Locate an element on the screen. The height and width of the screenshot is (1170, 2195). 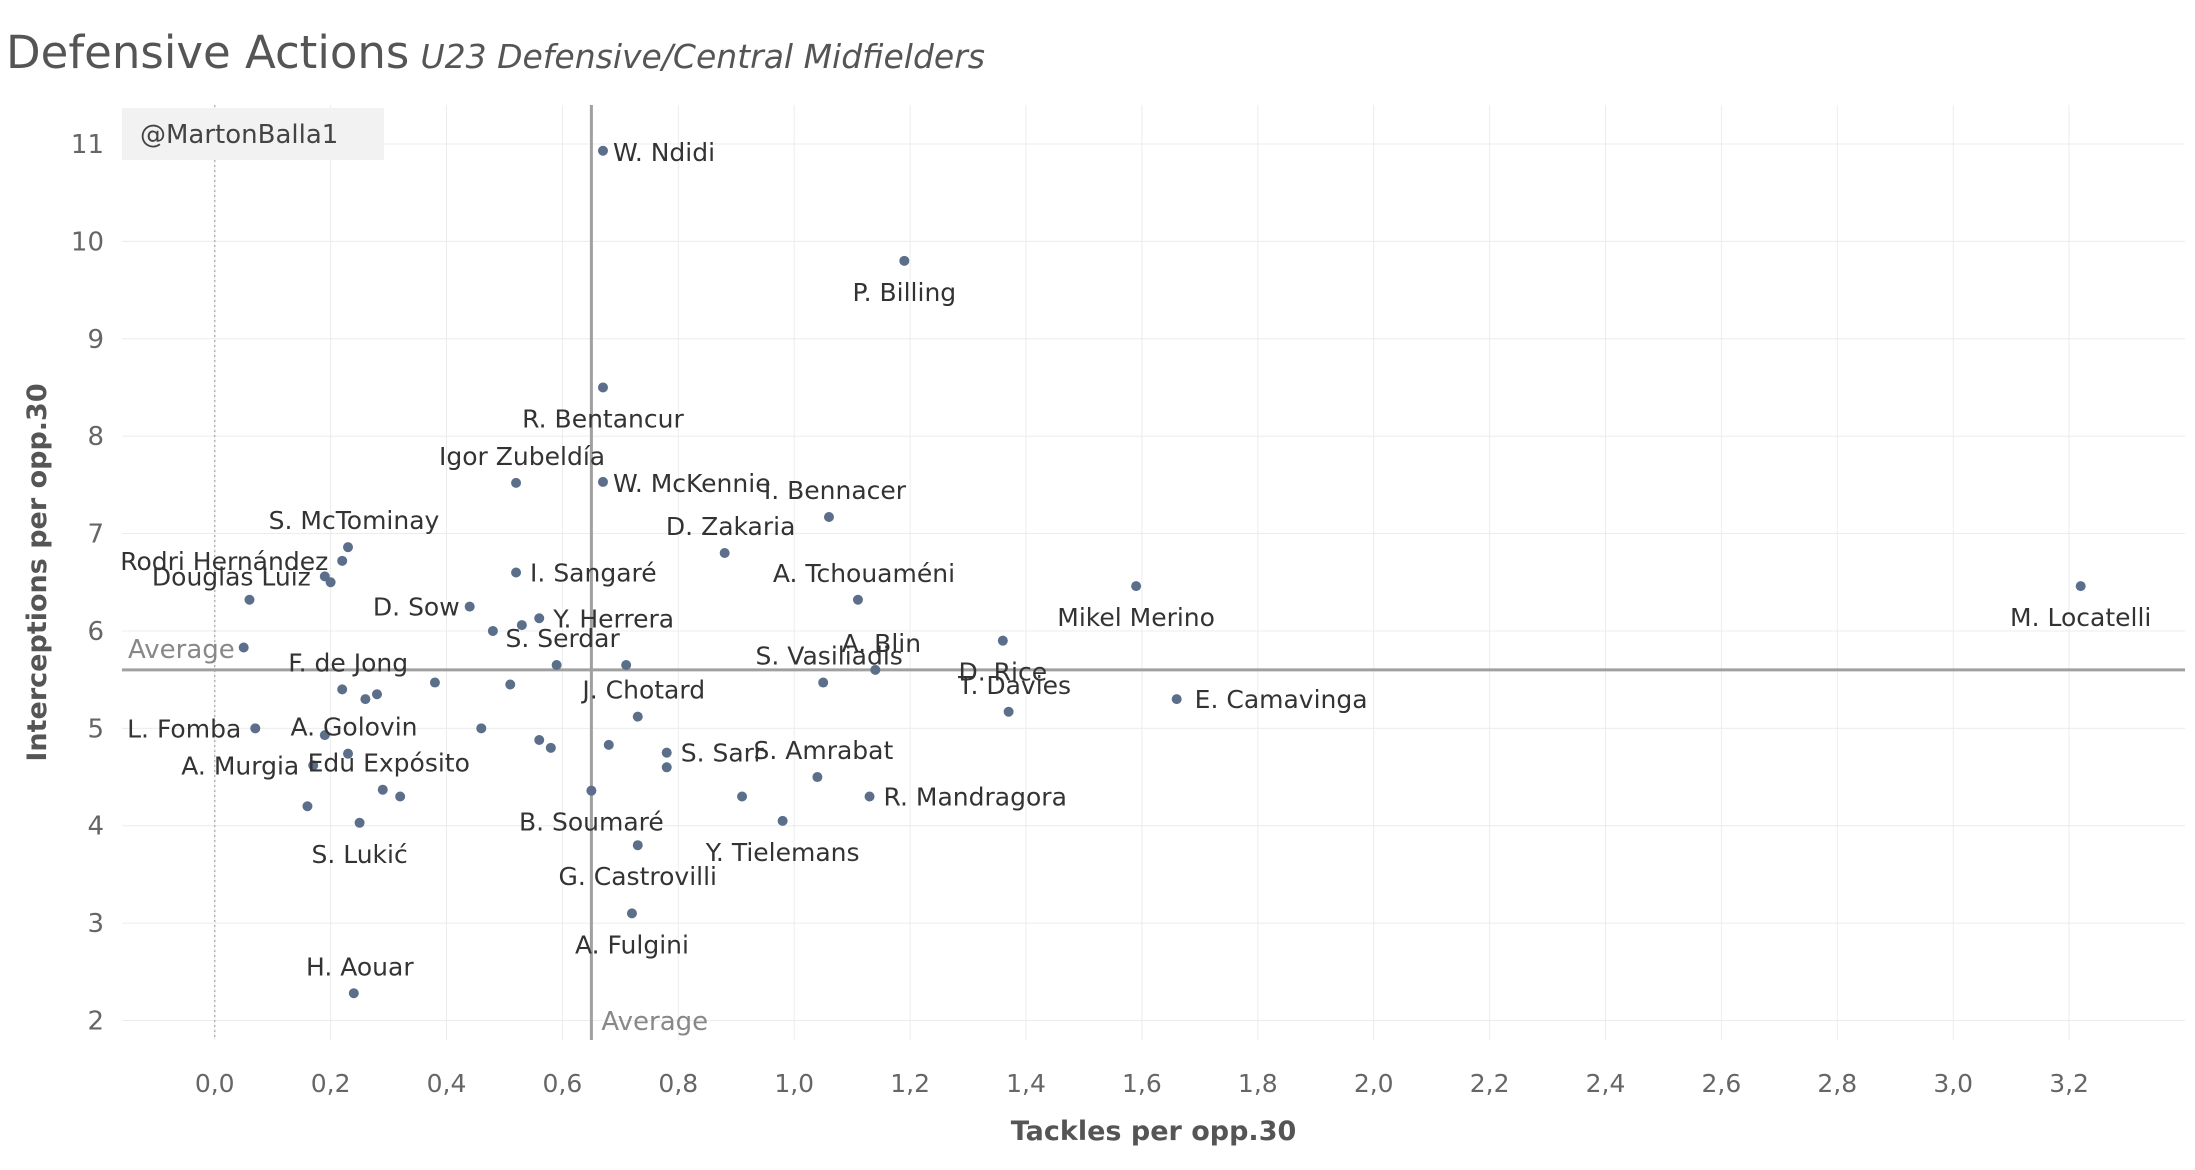
y-tick-label: 11 is located at coordinates (87, 145).